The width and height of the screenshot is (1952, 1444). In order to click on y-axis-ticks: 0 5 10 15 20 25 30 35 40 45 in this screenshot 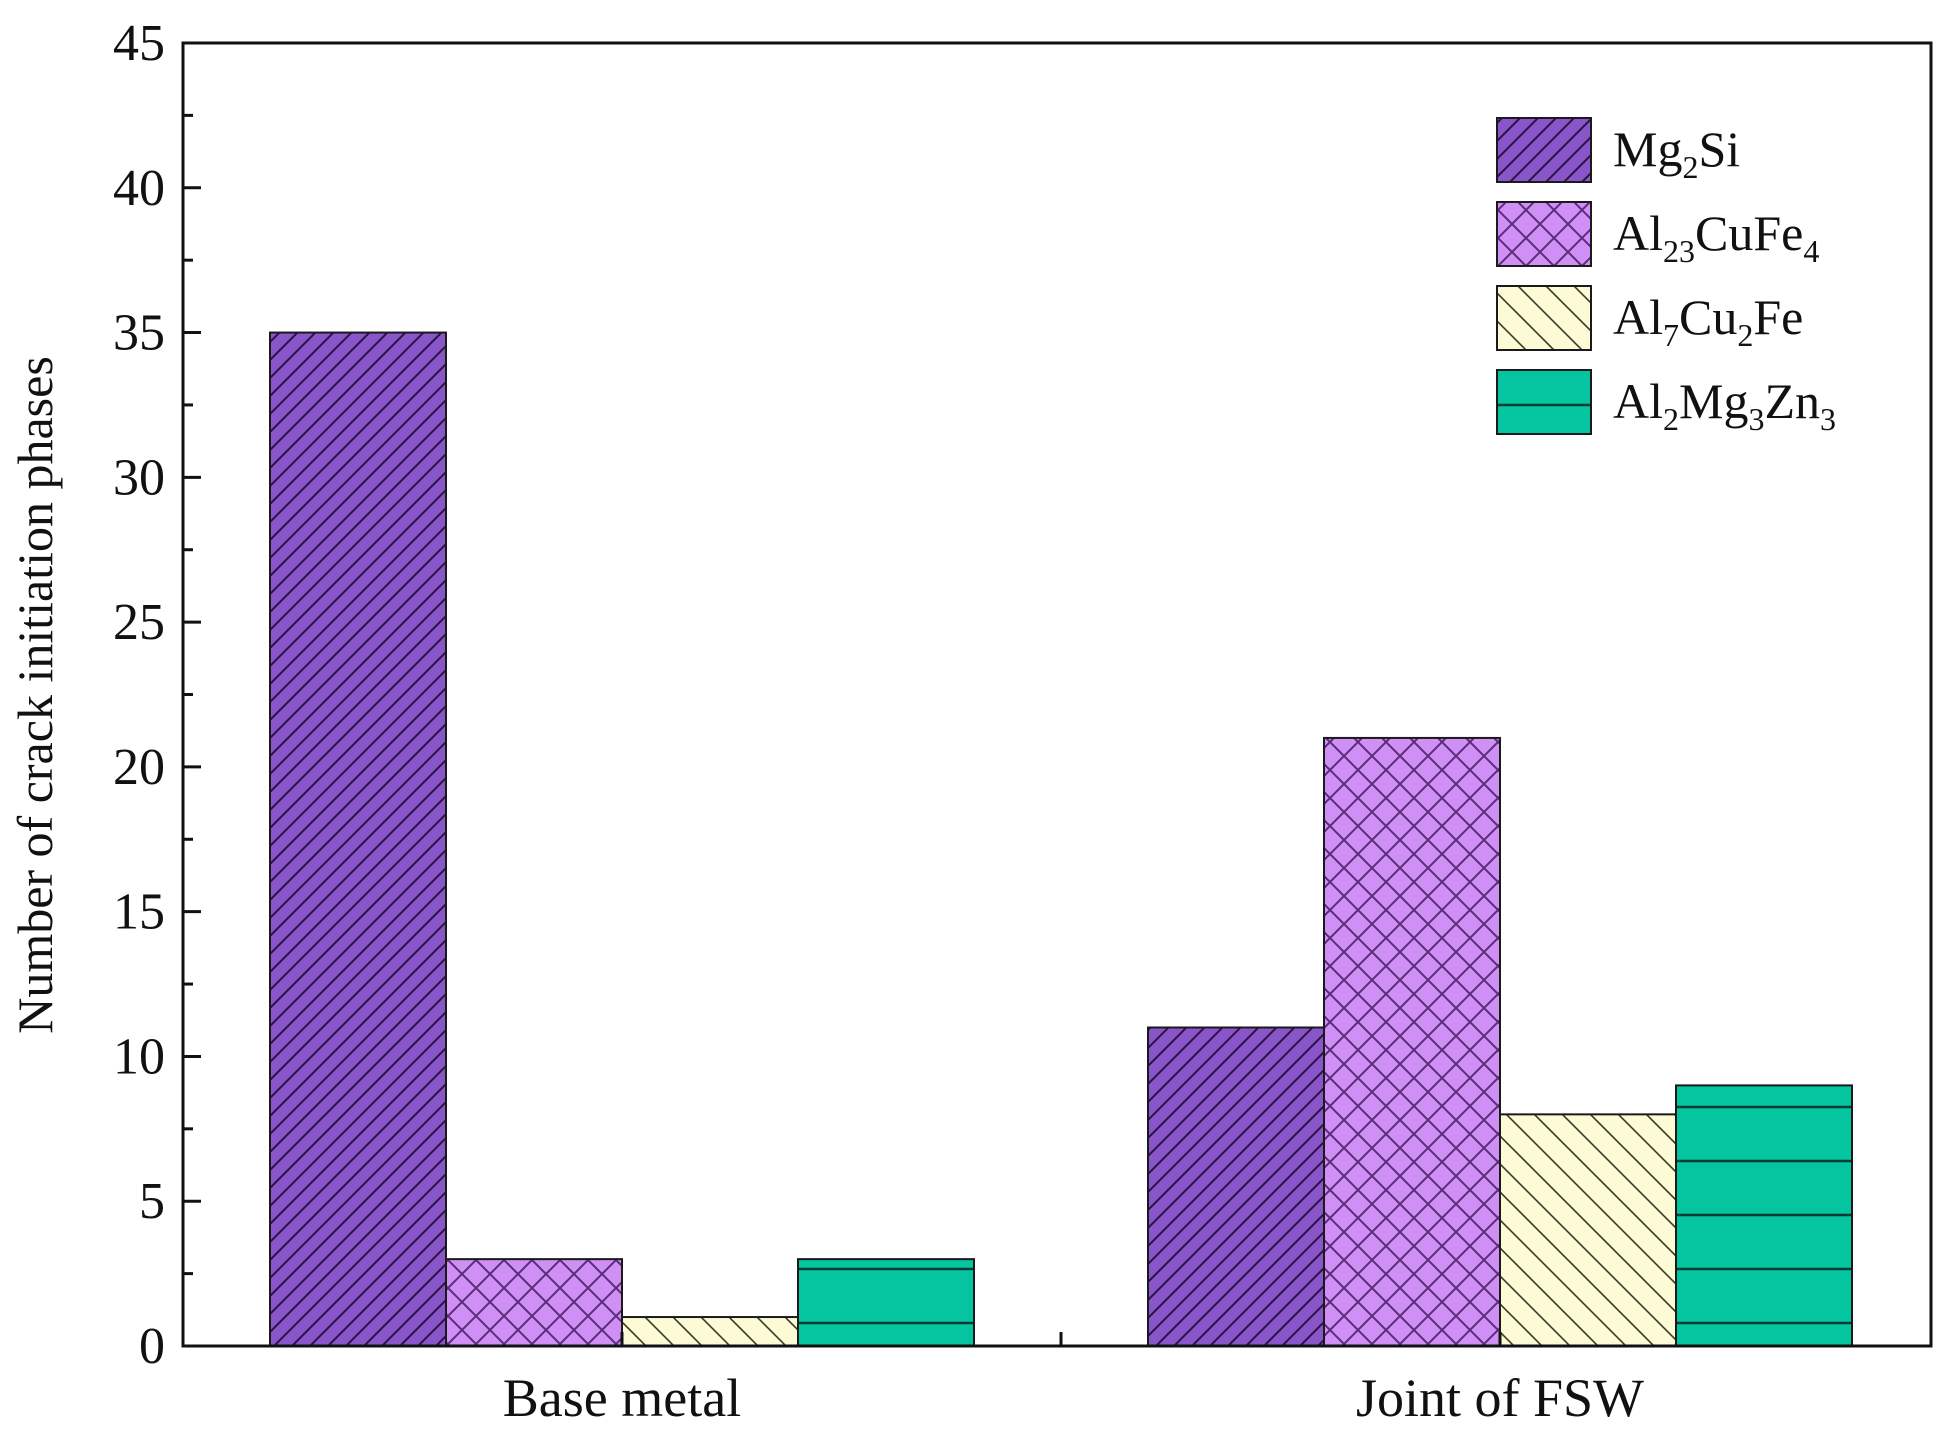, I will do `click(157, 695)`.